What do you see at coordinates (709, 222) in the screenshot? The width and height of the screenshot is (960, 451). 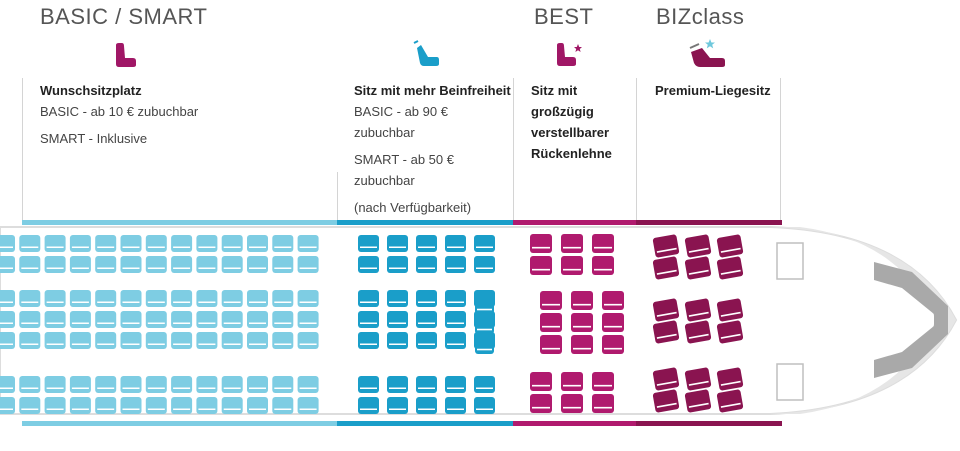 I see `bar-biz-top` at bounding box center [709, 222].